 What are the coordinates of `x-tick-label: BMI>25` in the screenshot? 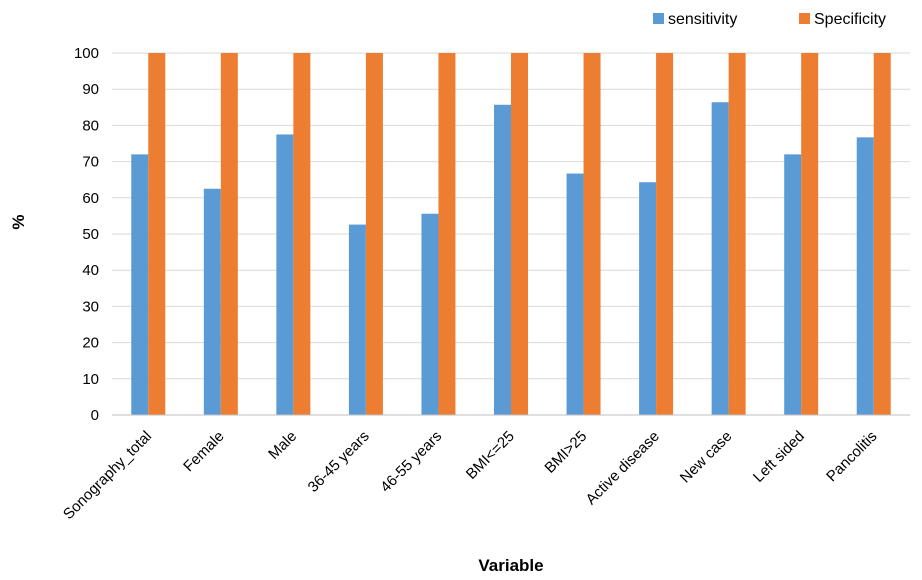 It's located at (565, 452).